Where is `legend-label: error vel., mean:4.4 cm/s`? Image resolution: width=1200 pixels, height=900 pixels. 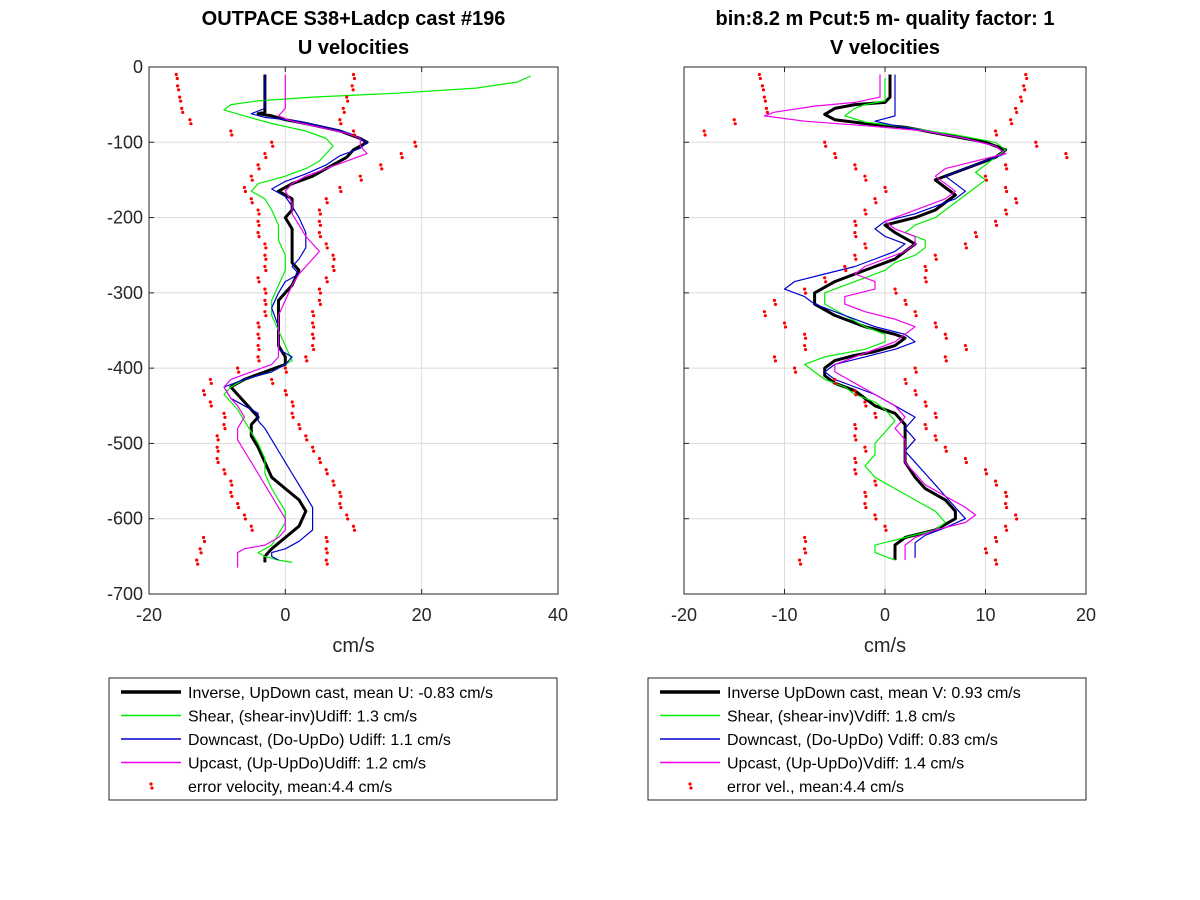
legend-label: error vel., mean:4.4 cm/s is located at coordinates (815, 787).